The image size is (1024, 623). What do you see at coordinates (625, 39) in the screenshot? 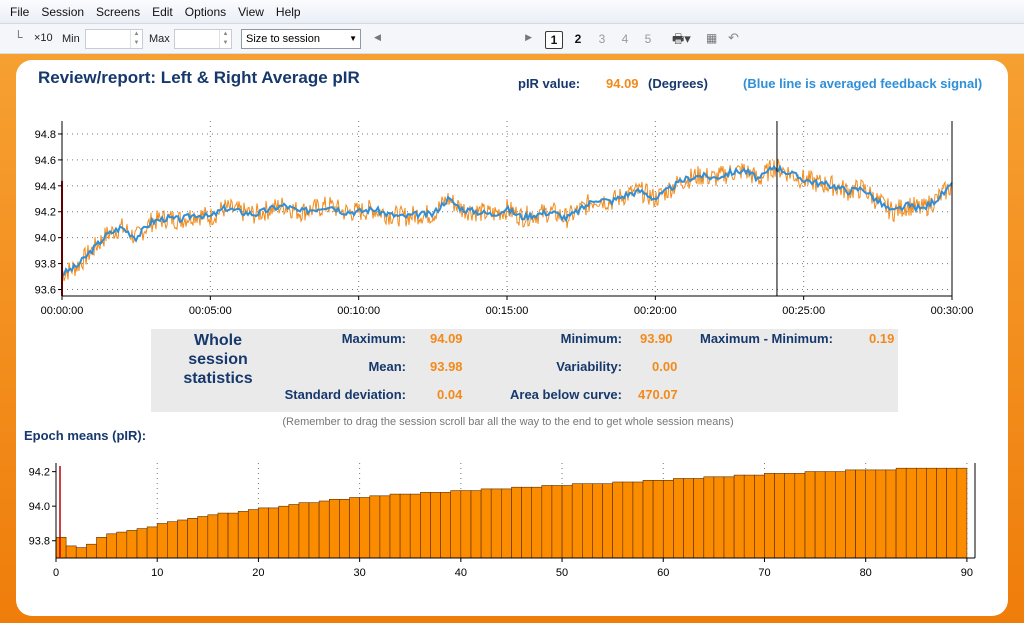
I see `page-button-4: 4` at bounding box center [625, 39].